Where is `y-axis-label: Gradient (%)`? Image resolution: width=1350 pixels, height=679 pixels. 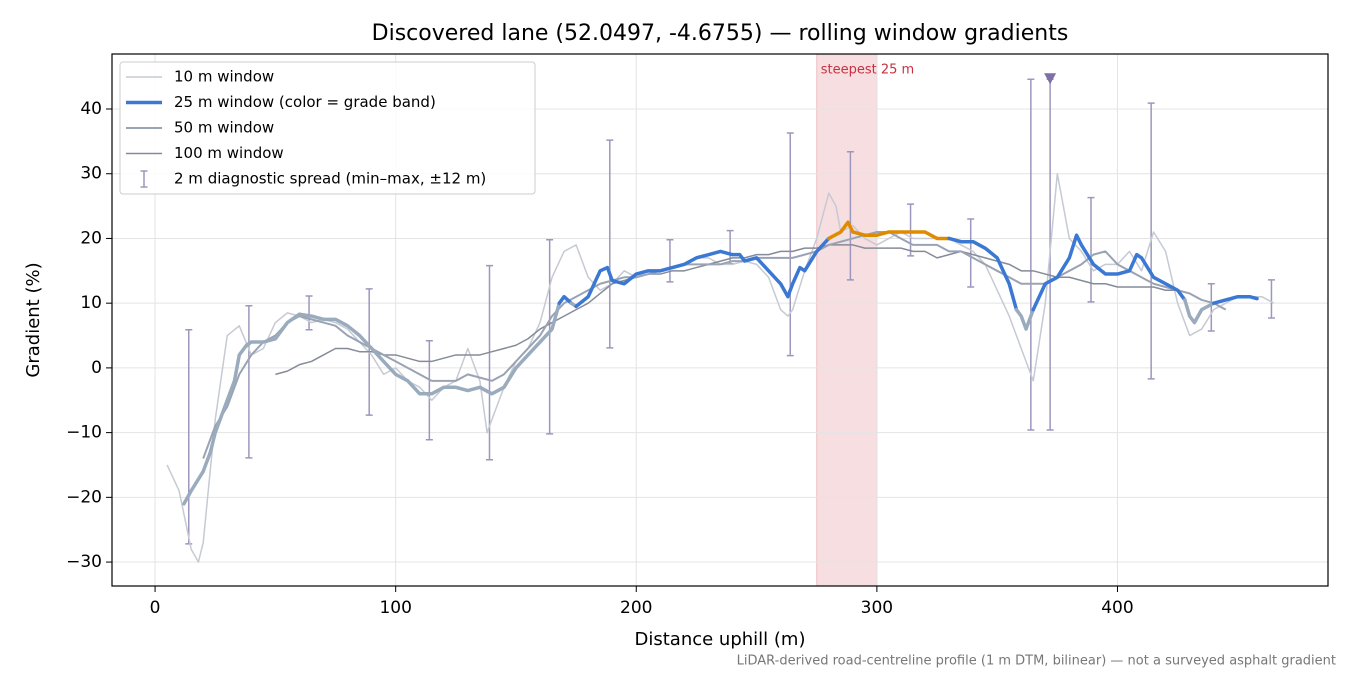 y-axis-label: Gradient (%) is located at coordinates (33, 319).